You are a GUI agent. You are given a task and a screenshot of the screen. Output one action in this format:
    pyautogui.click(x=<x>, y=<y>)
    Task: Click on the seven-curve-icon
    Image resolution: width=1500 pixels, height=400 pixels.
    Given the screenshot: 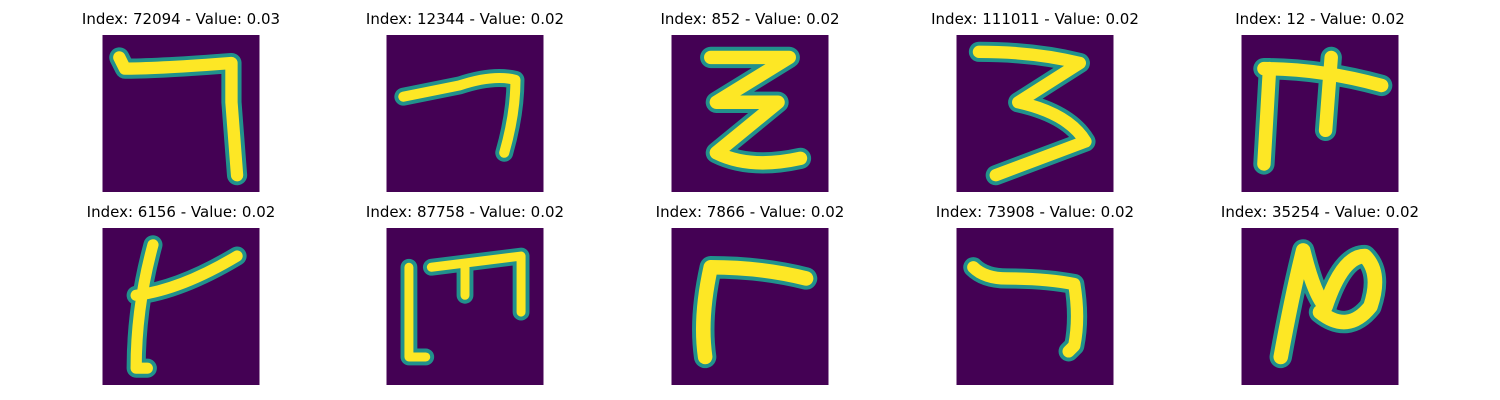 What is the action you would take?
    pyautogui.click(x=465, y=113)
    